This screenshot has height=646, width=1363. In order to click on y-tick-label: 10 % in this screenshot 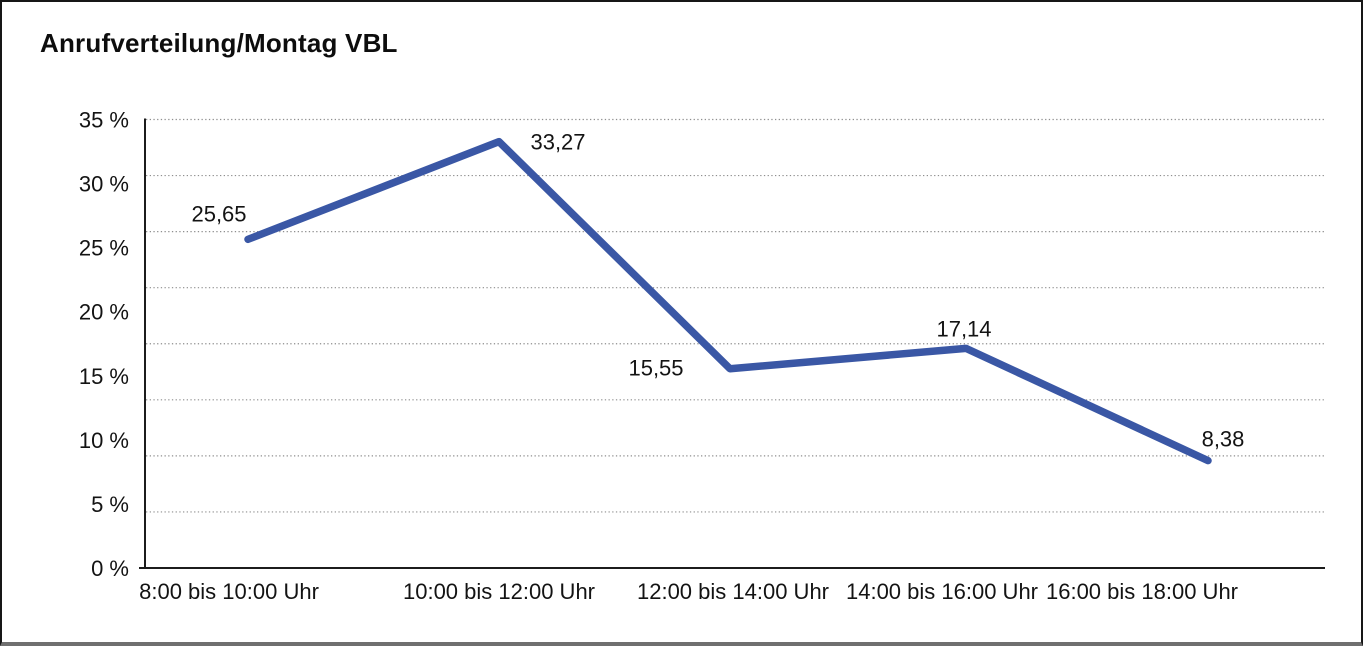, I will do `click(104, 440)`.